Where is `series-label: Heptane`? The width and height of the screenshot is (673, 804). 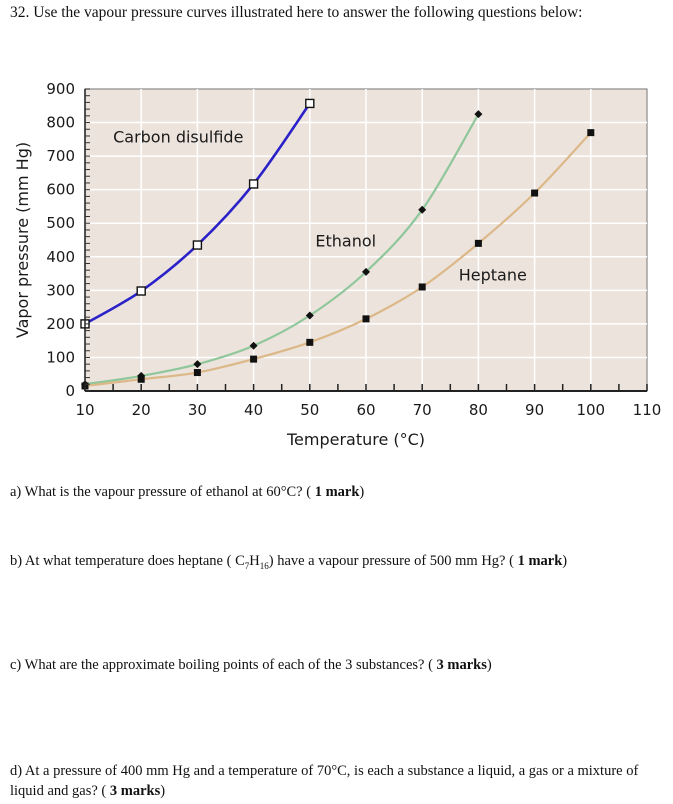 series-label: Heptane is located at coordinates (493, 274).